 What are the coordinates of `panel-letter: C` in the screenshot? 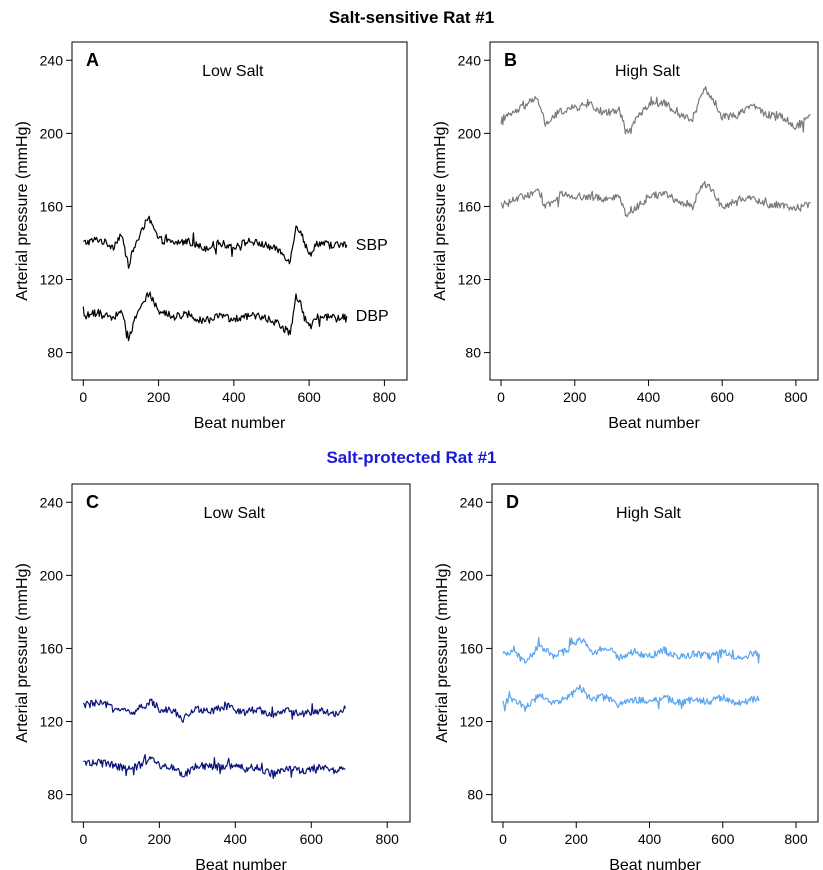 It's located at (92, 502).